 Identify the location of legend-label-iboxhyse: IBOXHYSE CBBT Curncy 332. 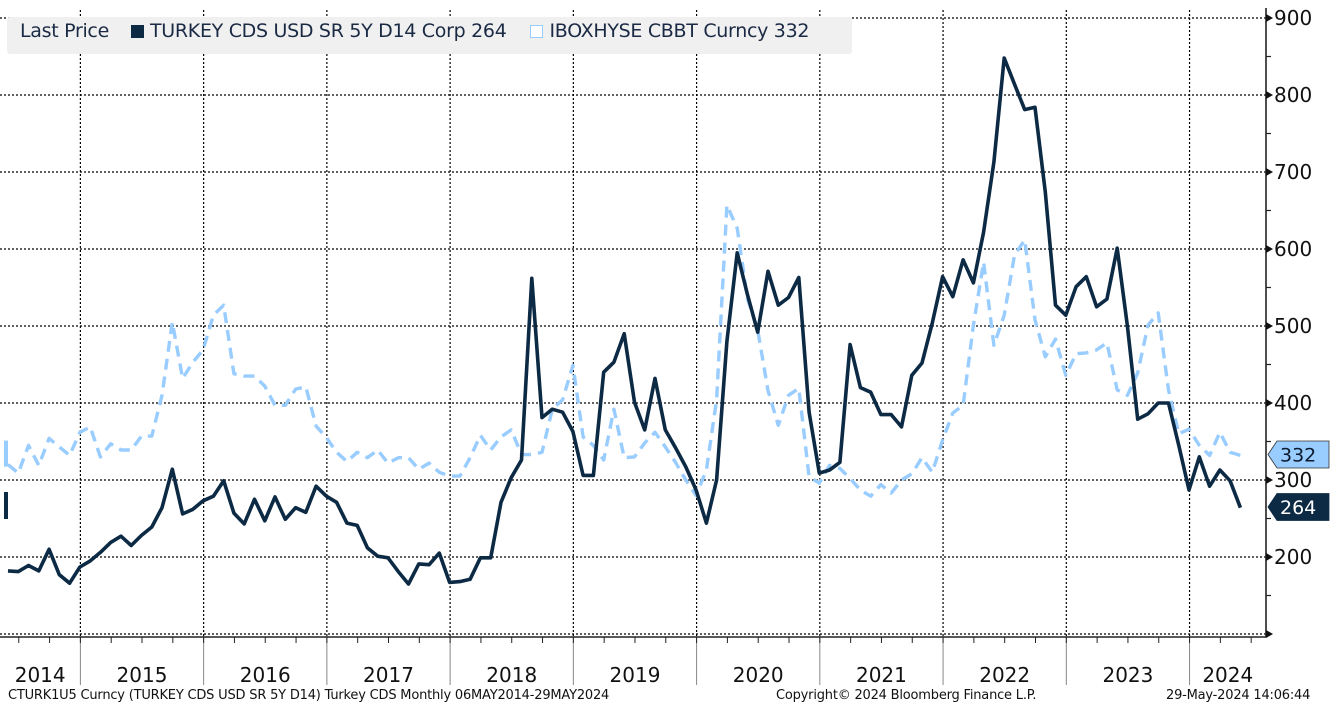
(679, 31).